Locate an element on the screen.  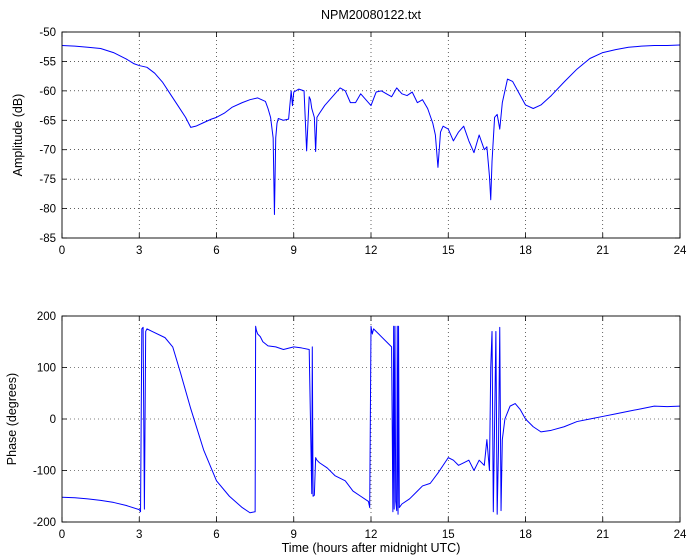
phase-x-tick-label: 15 is located at coordinates (448, 535).